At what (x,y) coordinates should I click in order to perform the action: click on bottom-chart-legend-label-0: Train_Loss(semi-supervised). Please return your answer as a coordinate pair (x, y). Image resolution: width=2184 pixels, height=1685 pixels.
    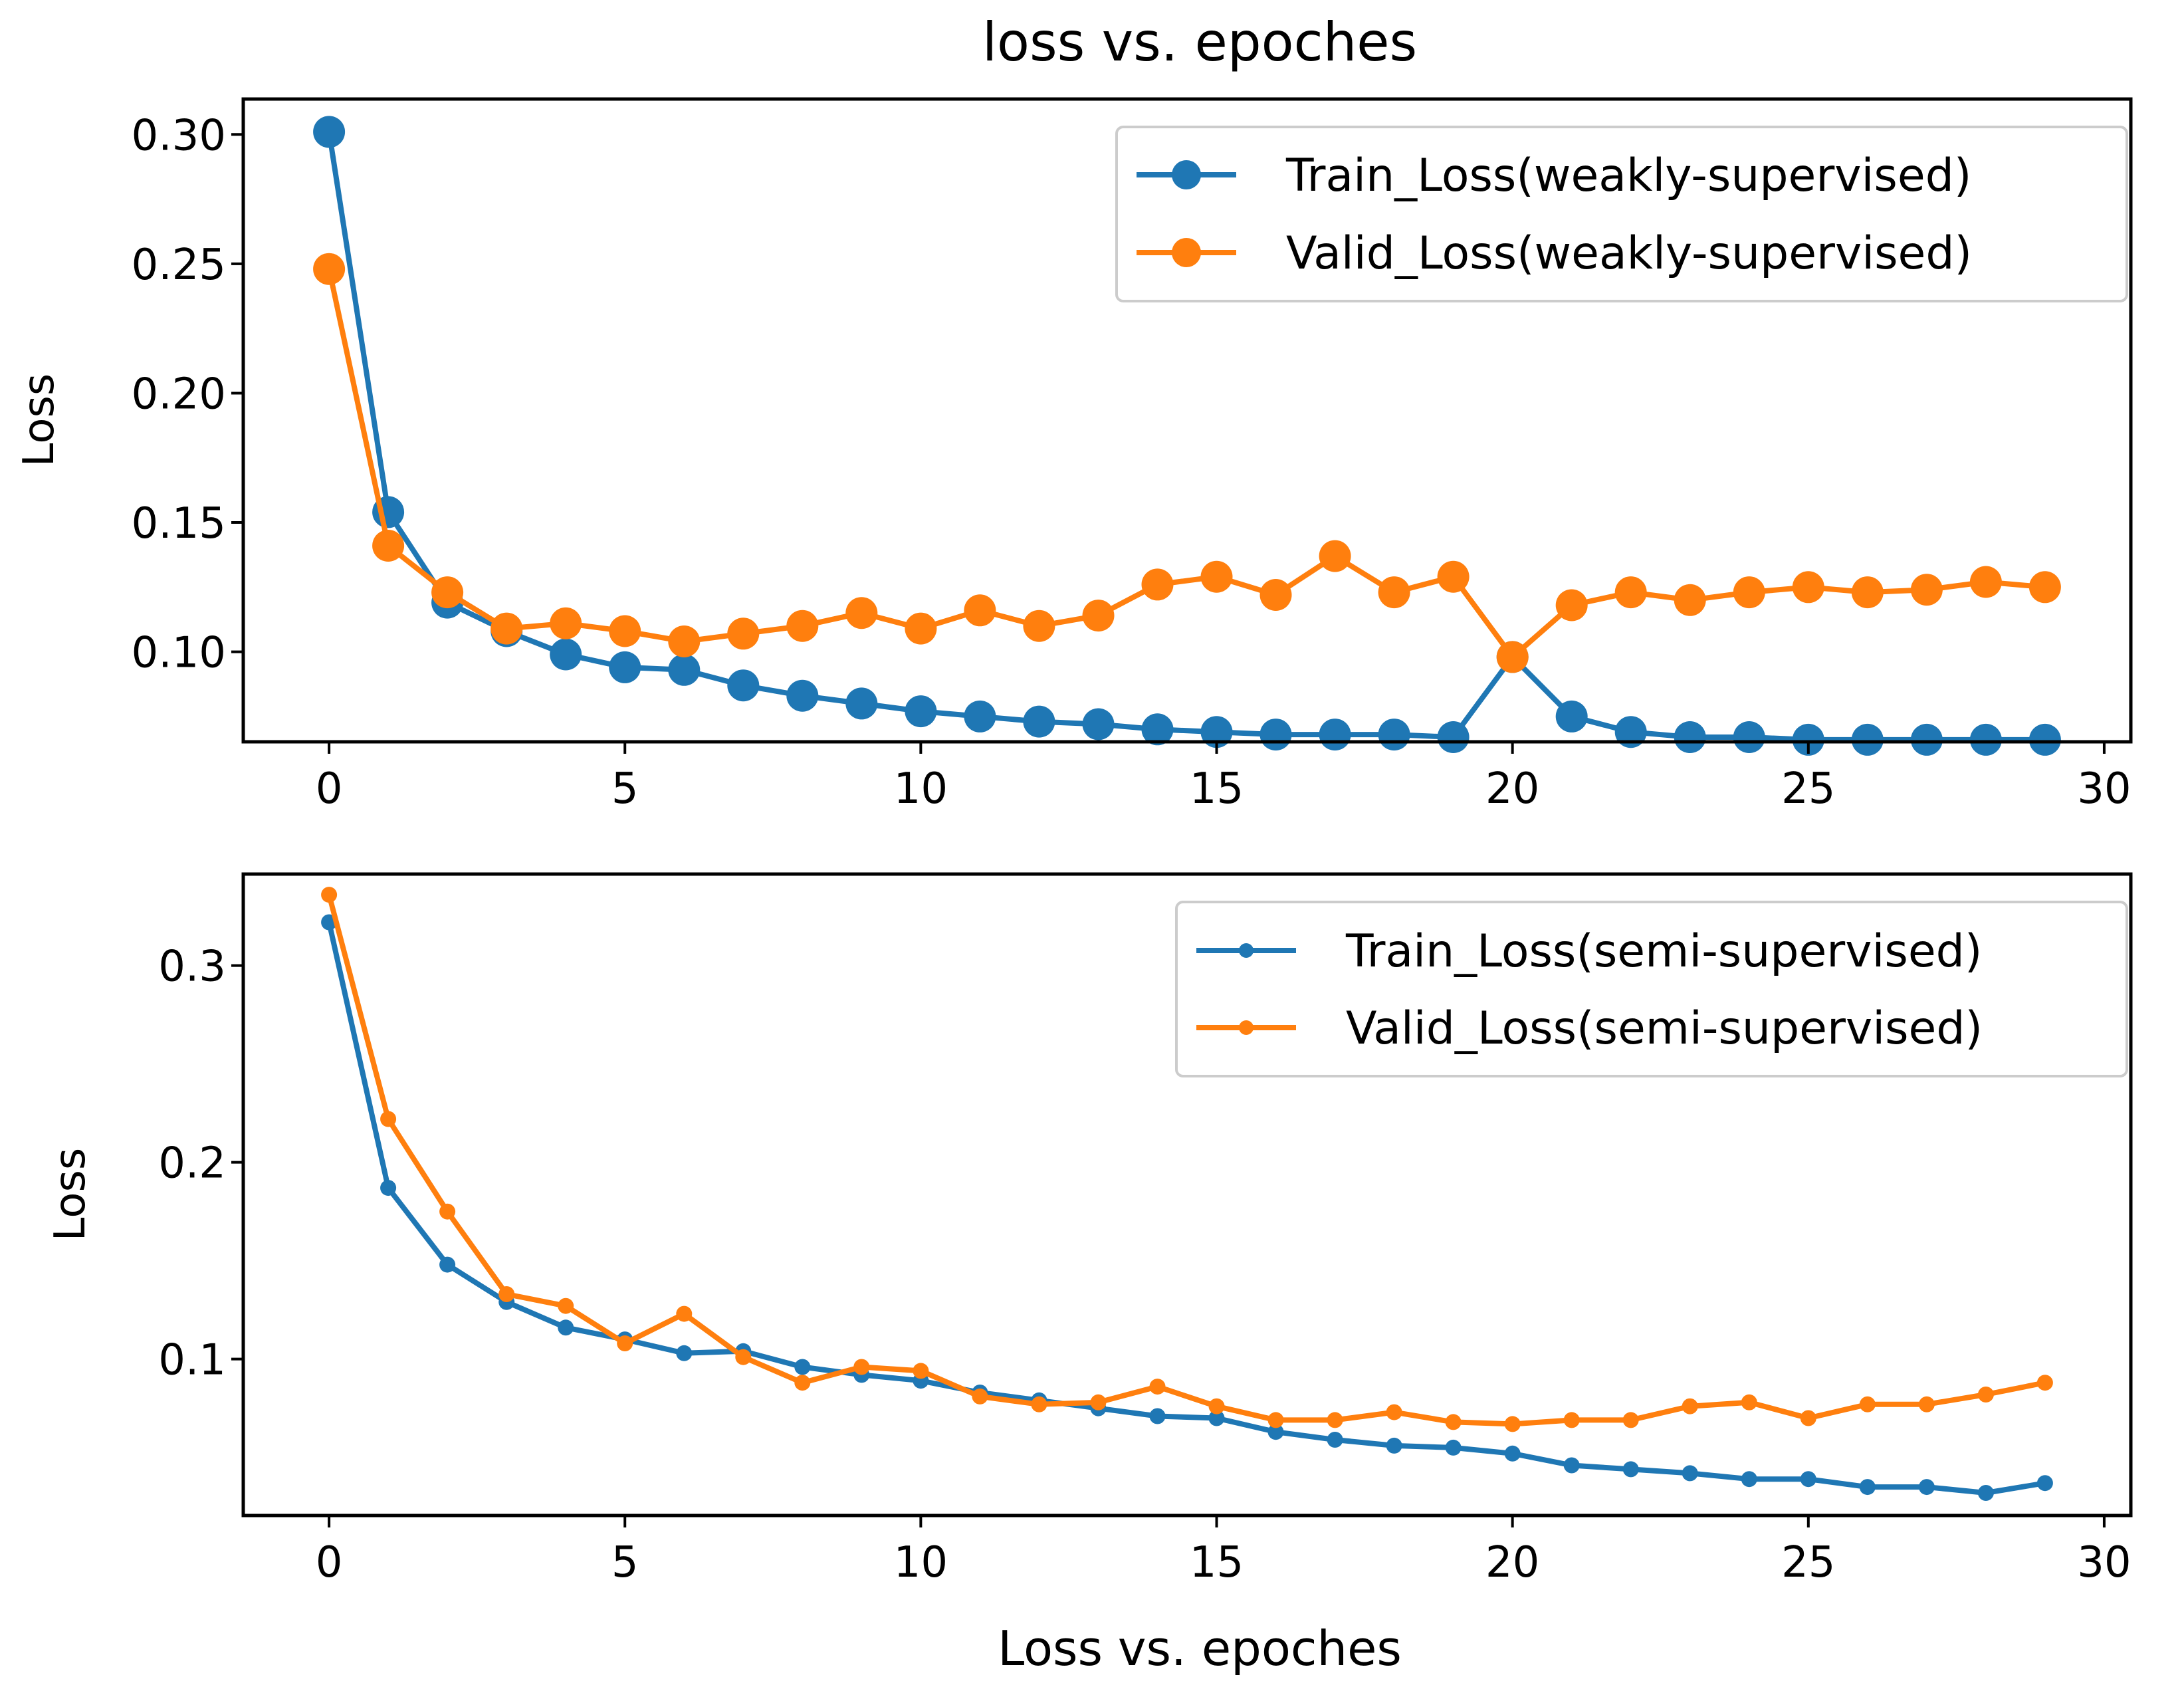
    Looking at the image, I should click on (1664, 951).